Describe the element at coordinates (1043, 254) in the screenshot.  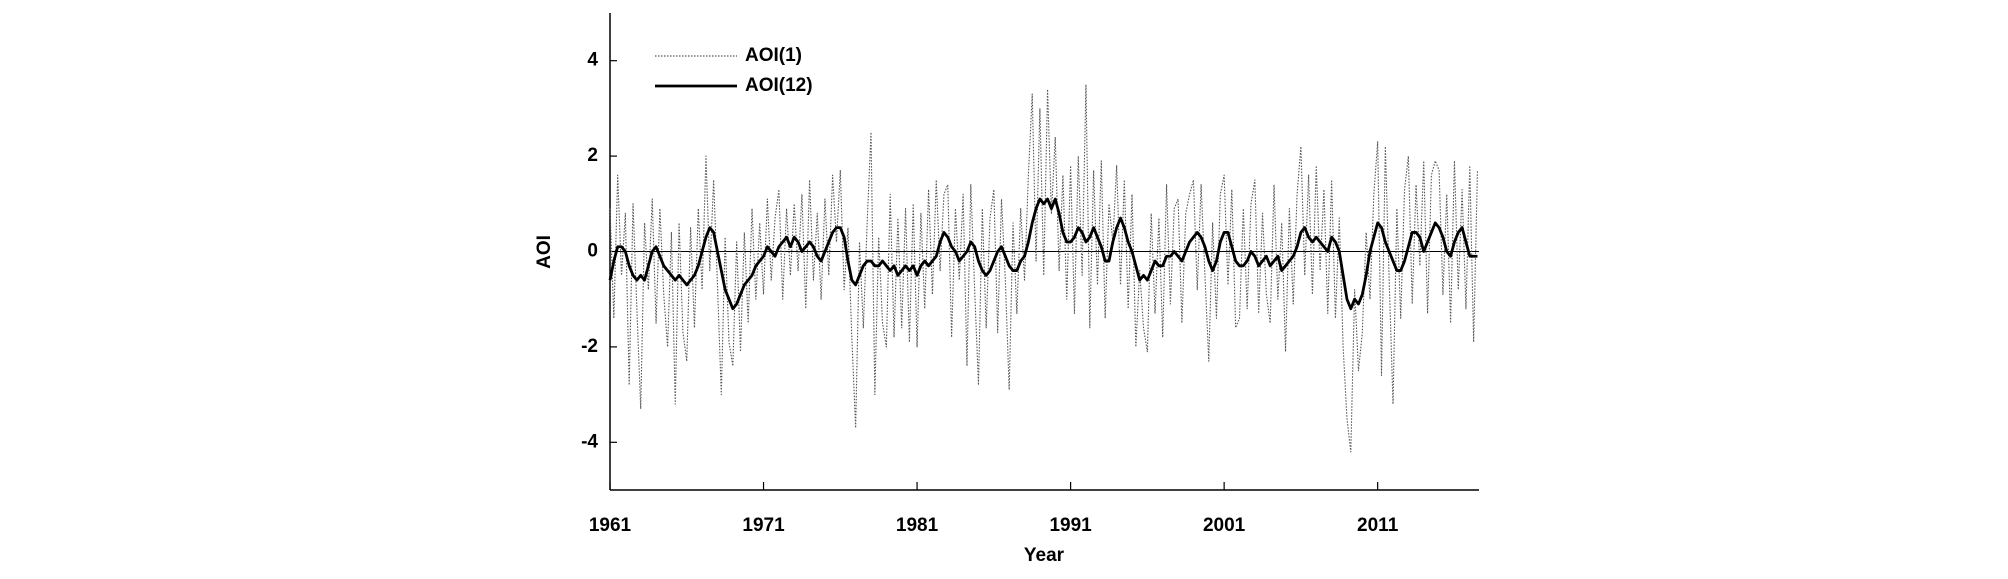
I see `series-line` at that location.